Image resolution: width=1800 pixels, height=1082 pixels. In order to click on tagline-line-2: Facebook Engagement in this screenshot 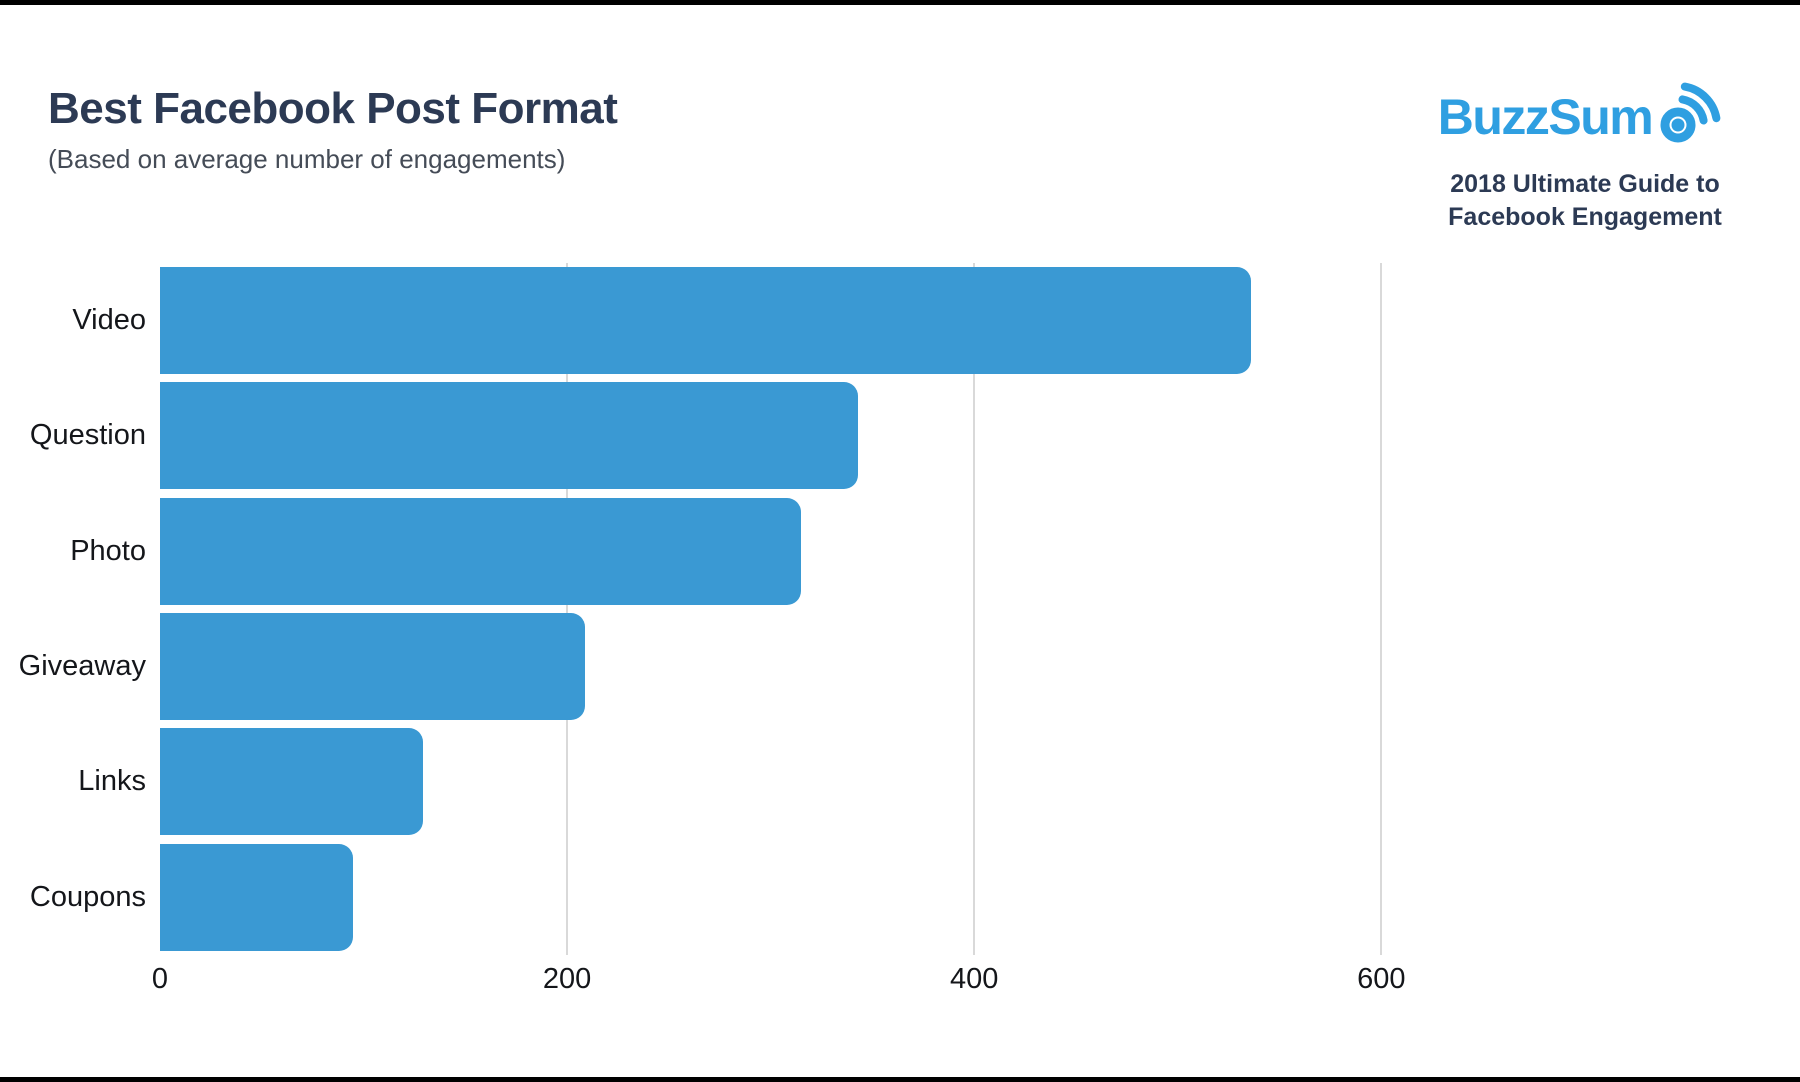, I will do `click(1585, 217)`.